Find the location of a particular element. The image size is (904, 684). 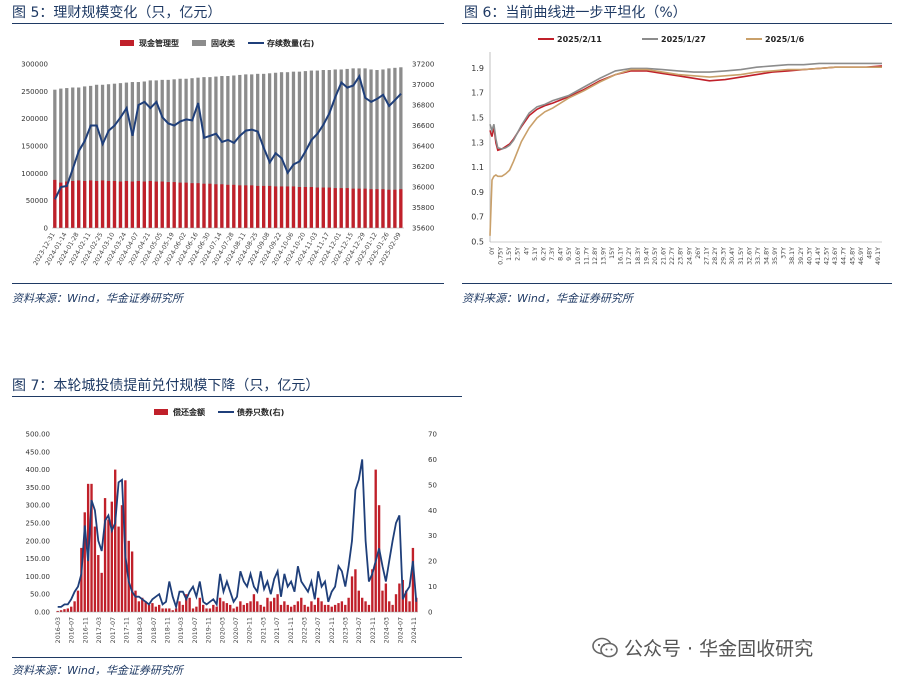

x-tick-label: 16.1Y is located at coordinates (621, 256).